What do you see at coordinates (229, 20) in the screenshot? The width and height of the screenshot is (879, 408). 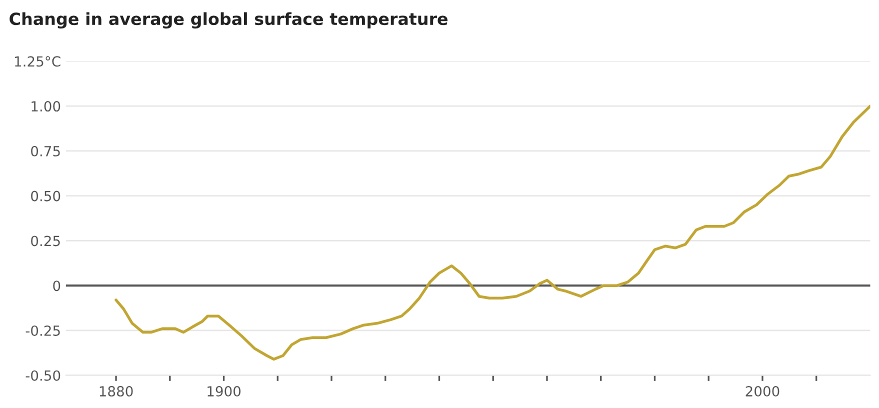 I see `chart-title: Change in average global surface temperature` at bounding box center [229, 20].